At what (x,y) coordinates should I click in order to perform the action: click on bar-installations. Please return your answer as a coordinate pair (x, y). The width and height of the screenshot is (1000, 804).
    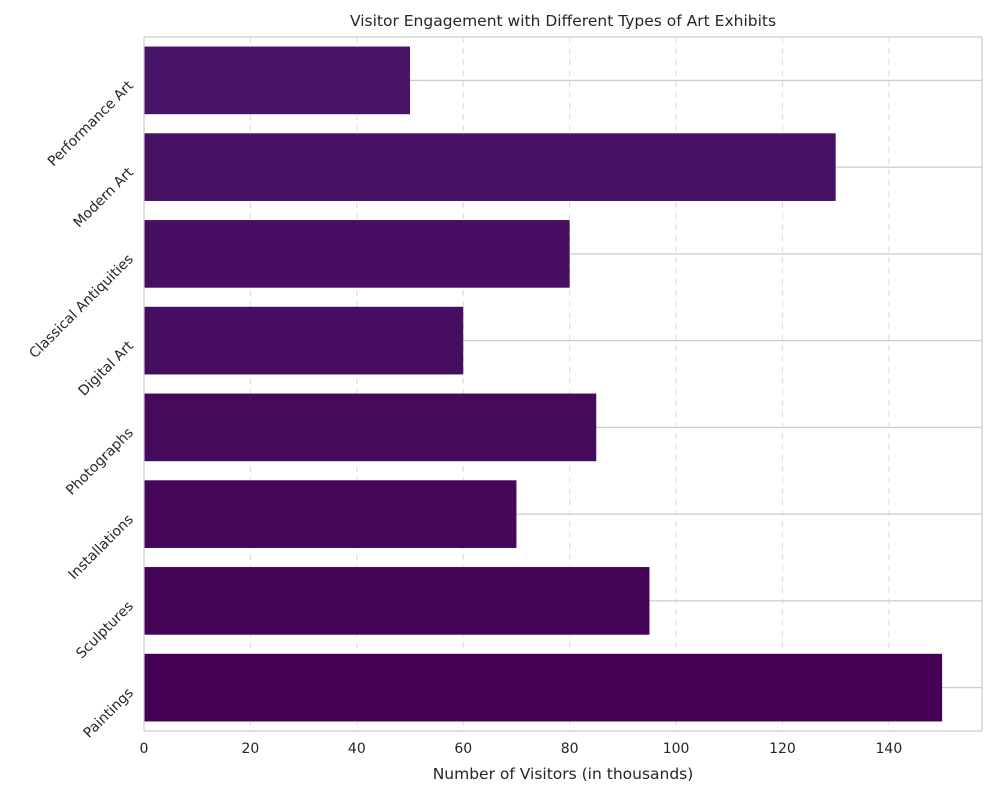
    Looking at the image, I should click on (330, 514).